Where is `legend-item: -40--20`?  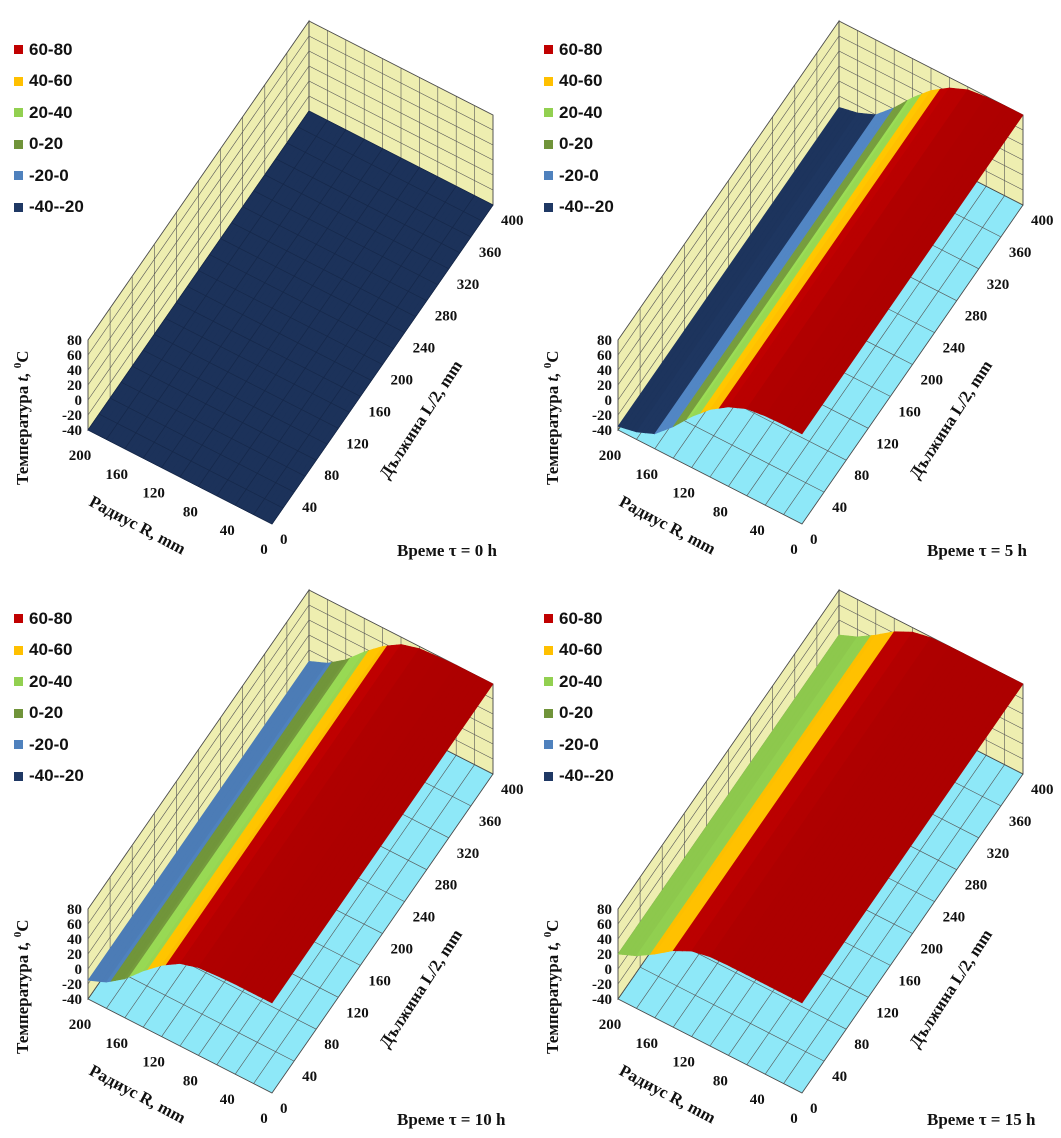
legend-item: -40--20 is located at coordinates (579, 208).